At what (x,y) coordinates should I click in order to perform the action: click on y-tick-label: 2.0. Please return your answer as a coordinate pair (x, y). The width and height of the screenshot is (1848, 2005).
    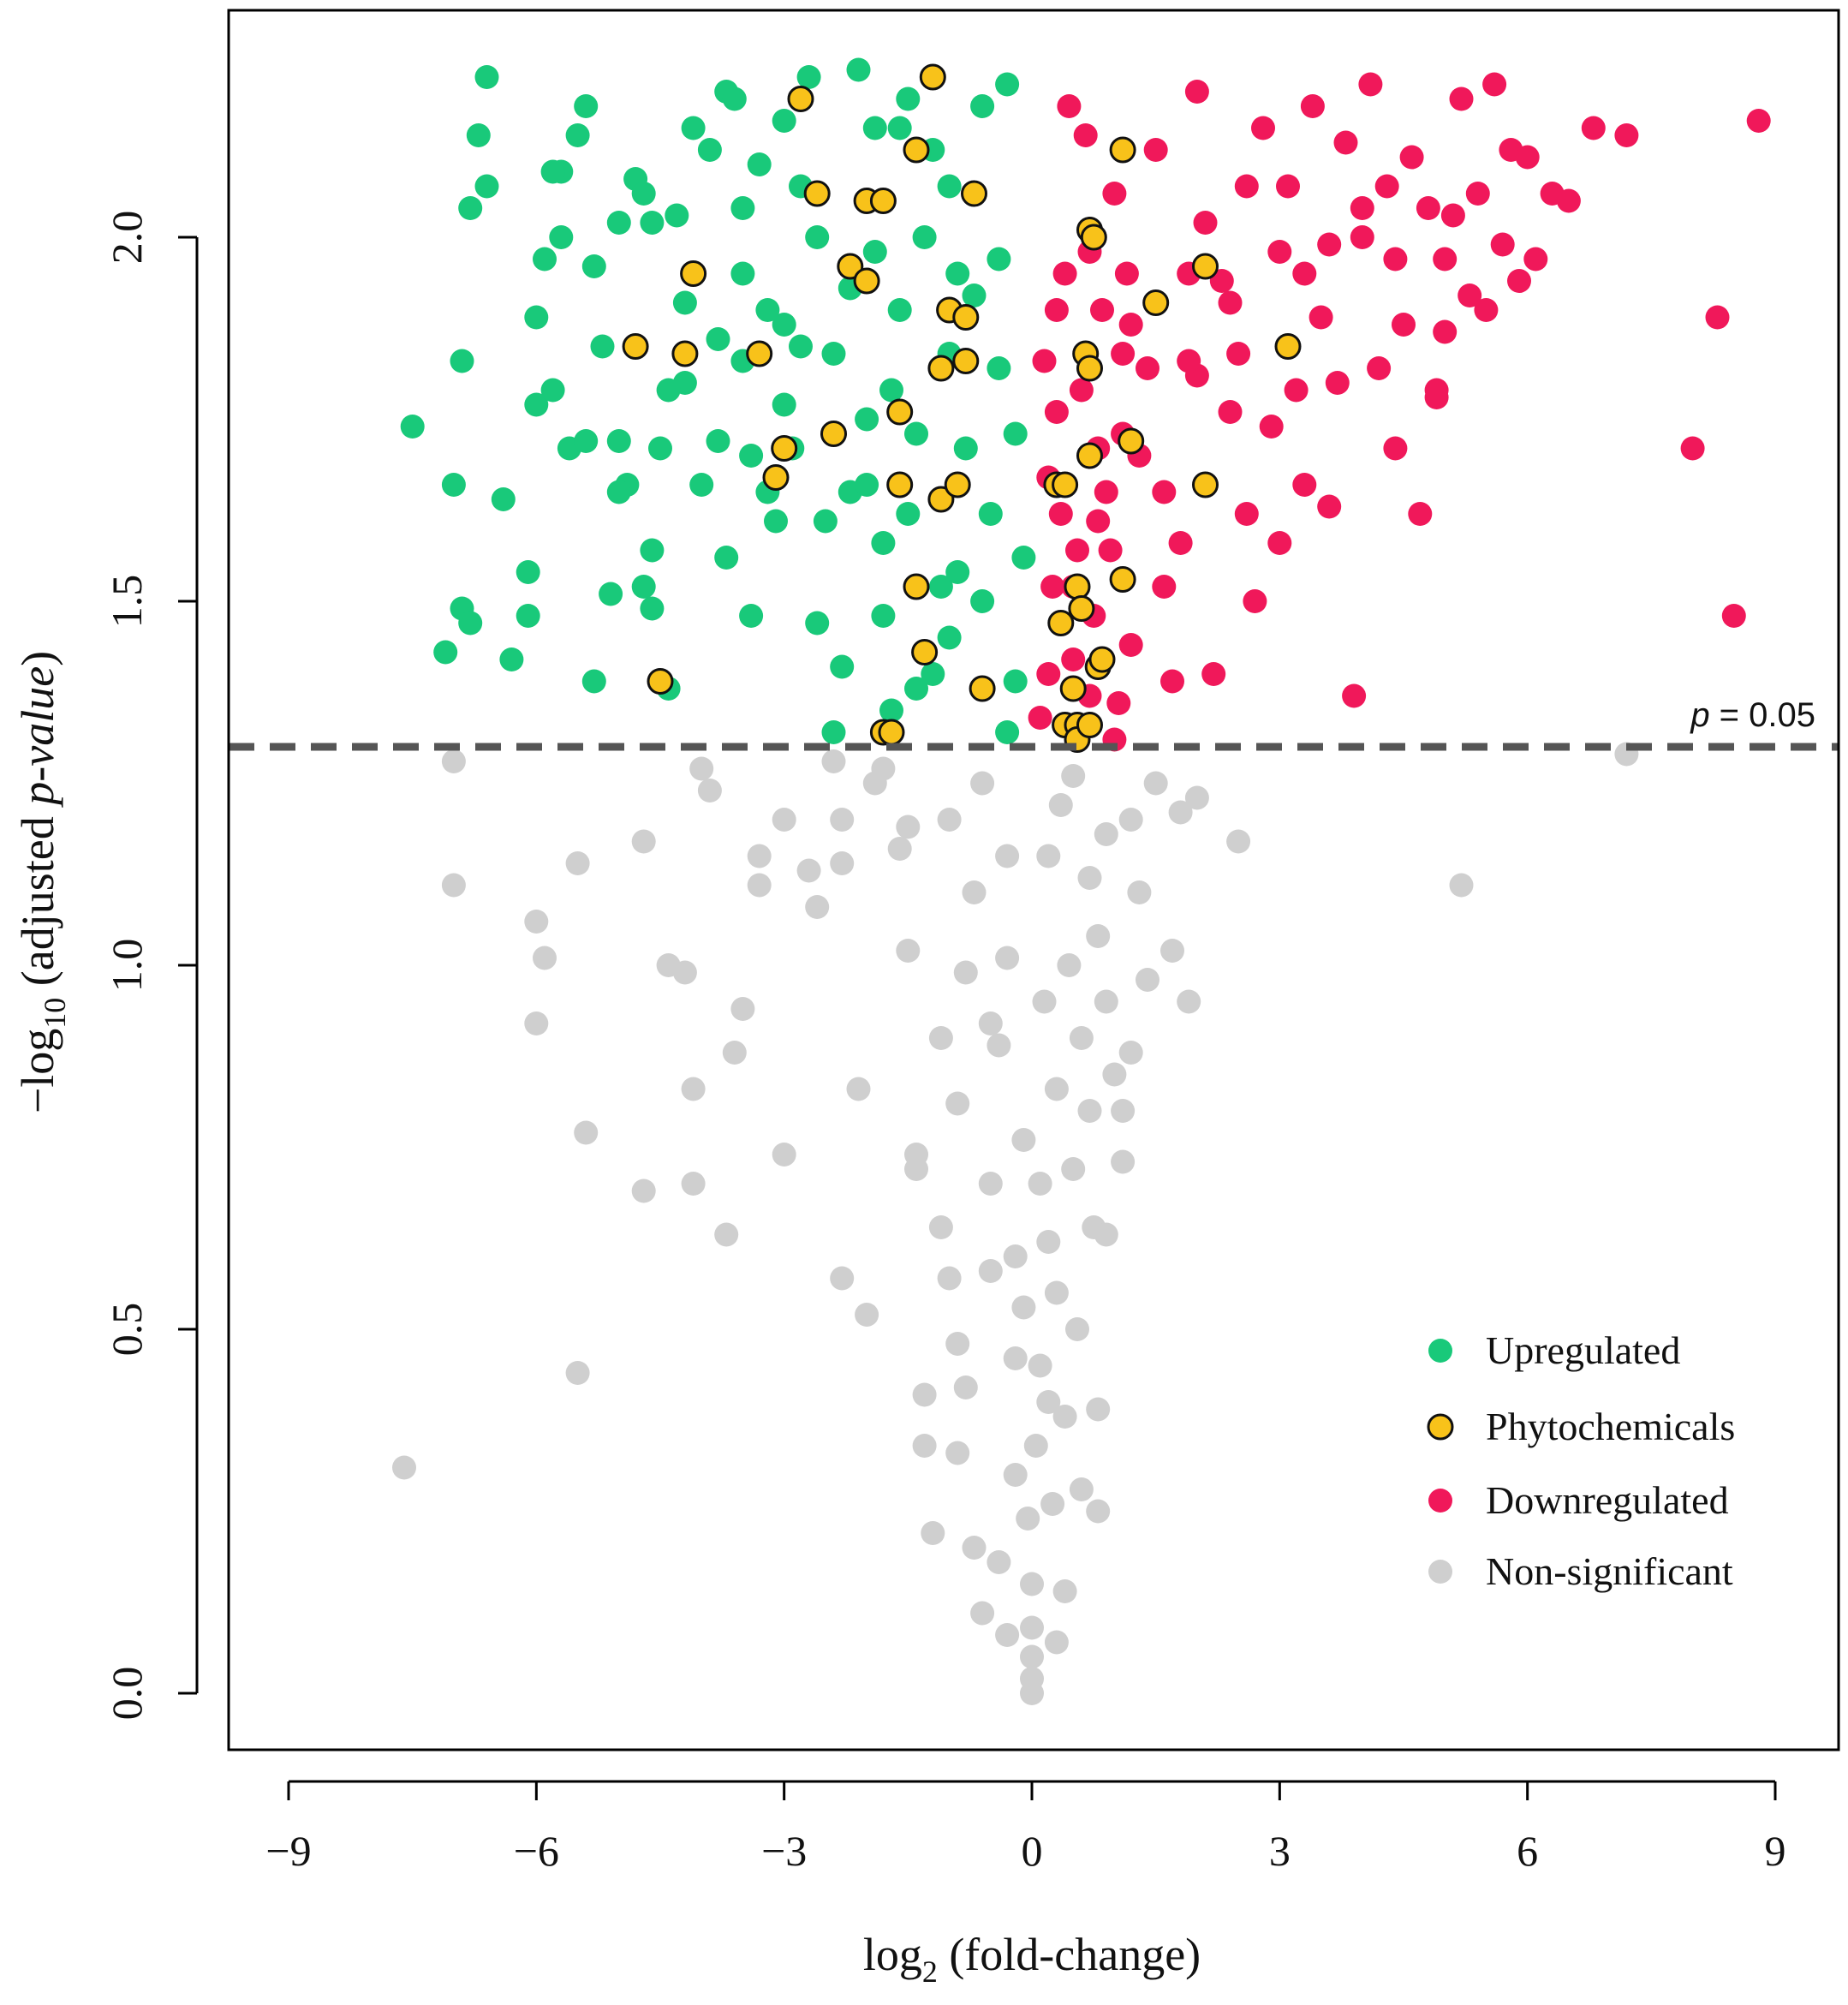
    Looking at the image, I should click on (127, 238).